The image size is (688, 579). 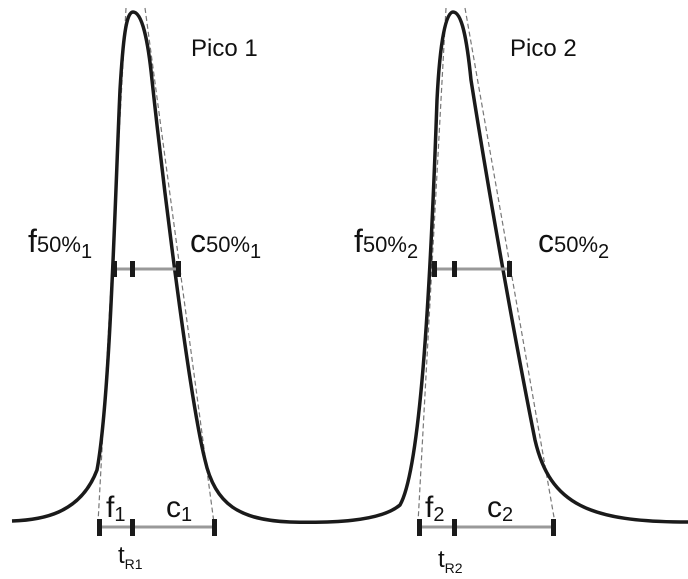 What do you see at coordinates (224, 48) in the screenshot?
I see `peak-title-1: Pico 1` at bounding box center [224, 48].